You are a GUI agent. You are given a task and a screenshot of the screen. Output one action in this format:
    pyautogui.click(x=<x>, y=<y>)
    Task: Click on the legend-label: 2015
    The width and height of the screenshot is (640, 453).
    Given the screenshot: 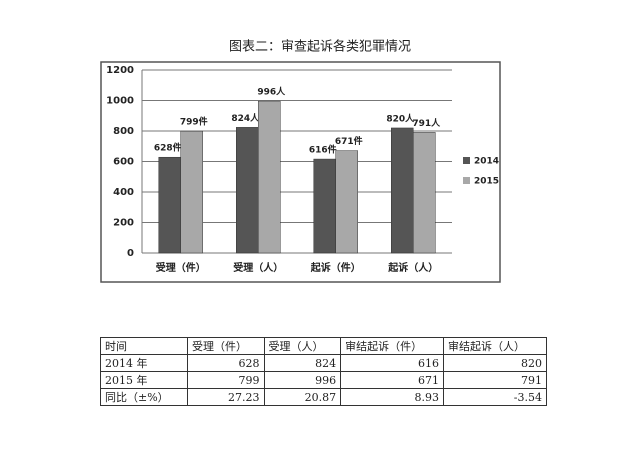 What is the action you would take?
    pyautogui.click(x=486, y=182)
    